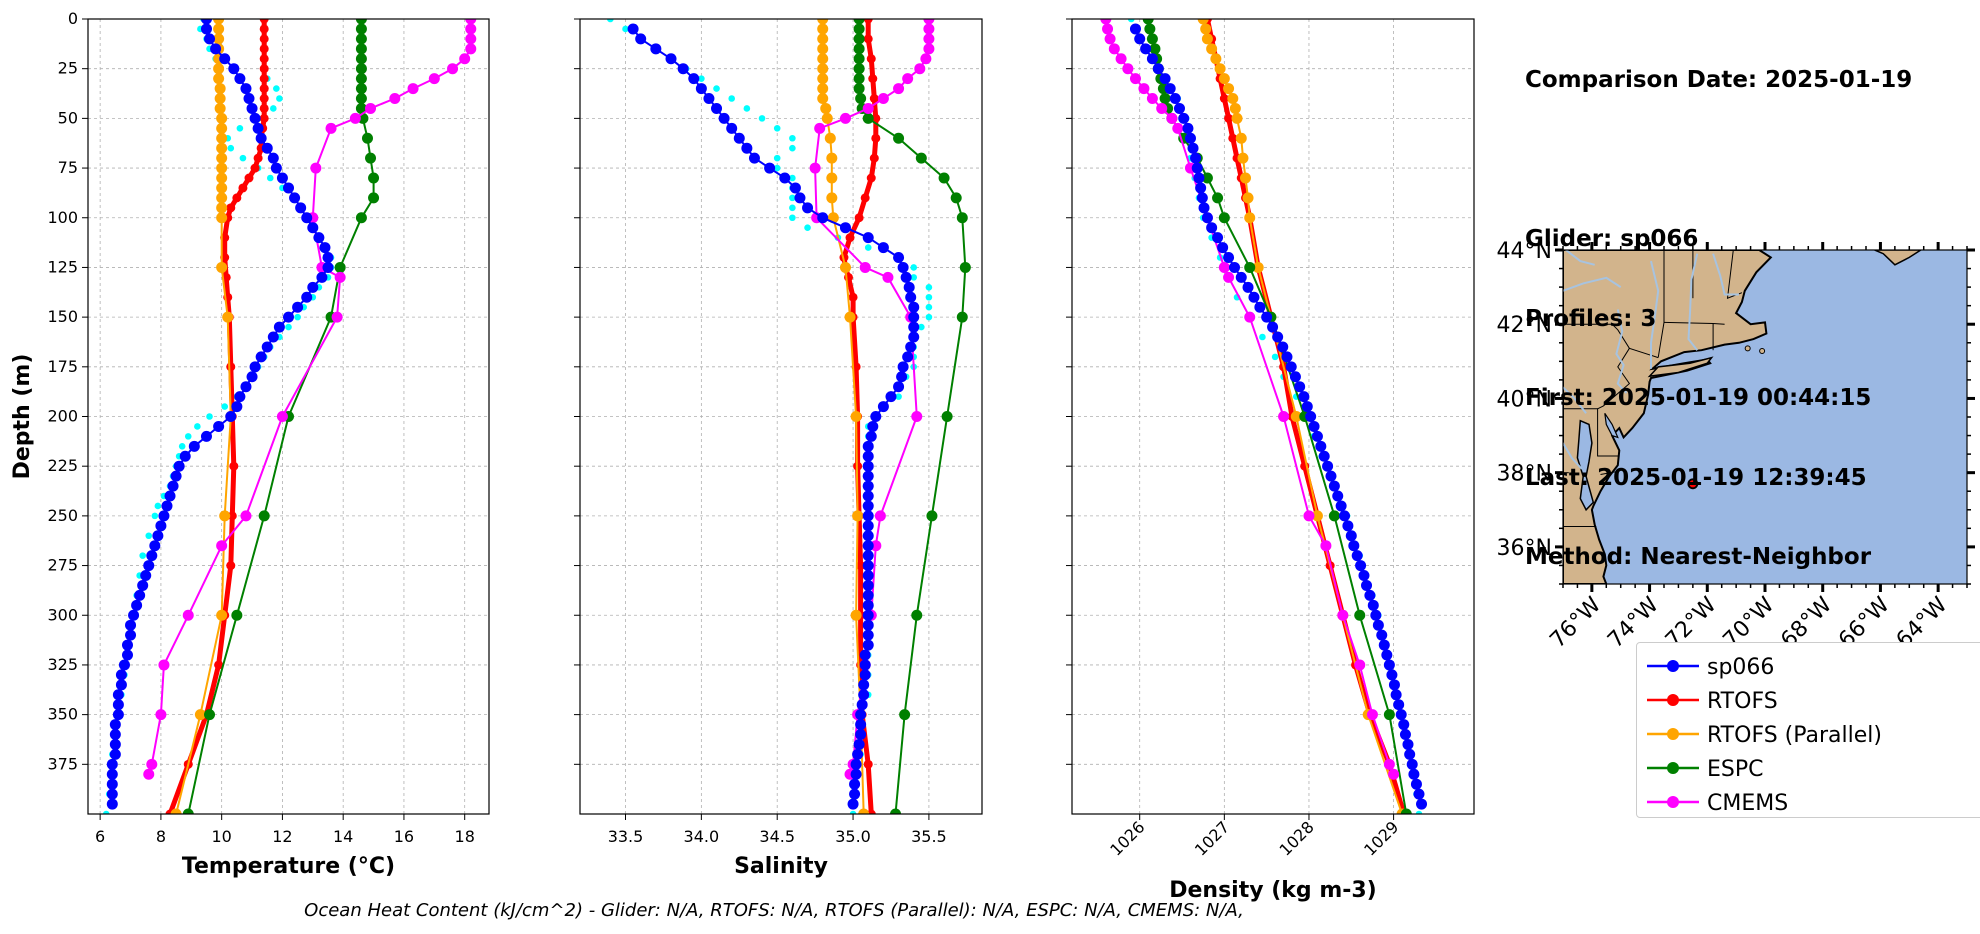 The width and height of the screenshot is (1980, 934). What do you see at coordinates (1591, 318) in the screenshot?
I see `profile-count: Profiles: 3` at bounding box center [1591, 318].